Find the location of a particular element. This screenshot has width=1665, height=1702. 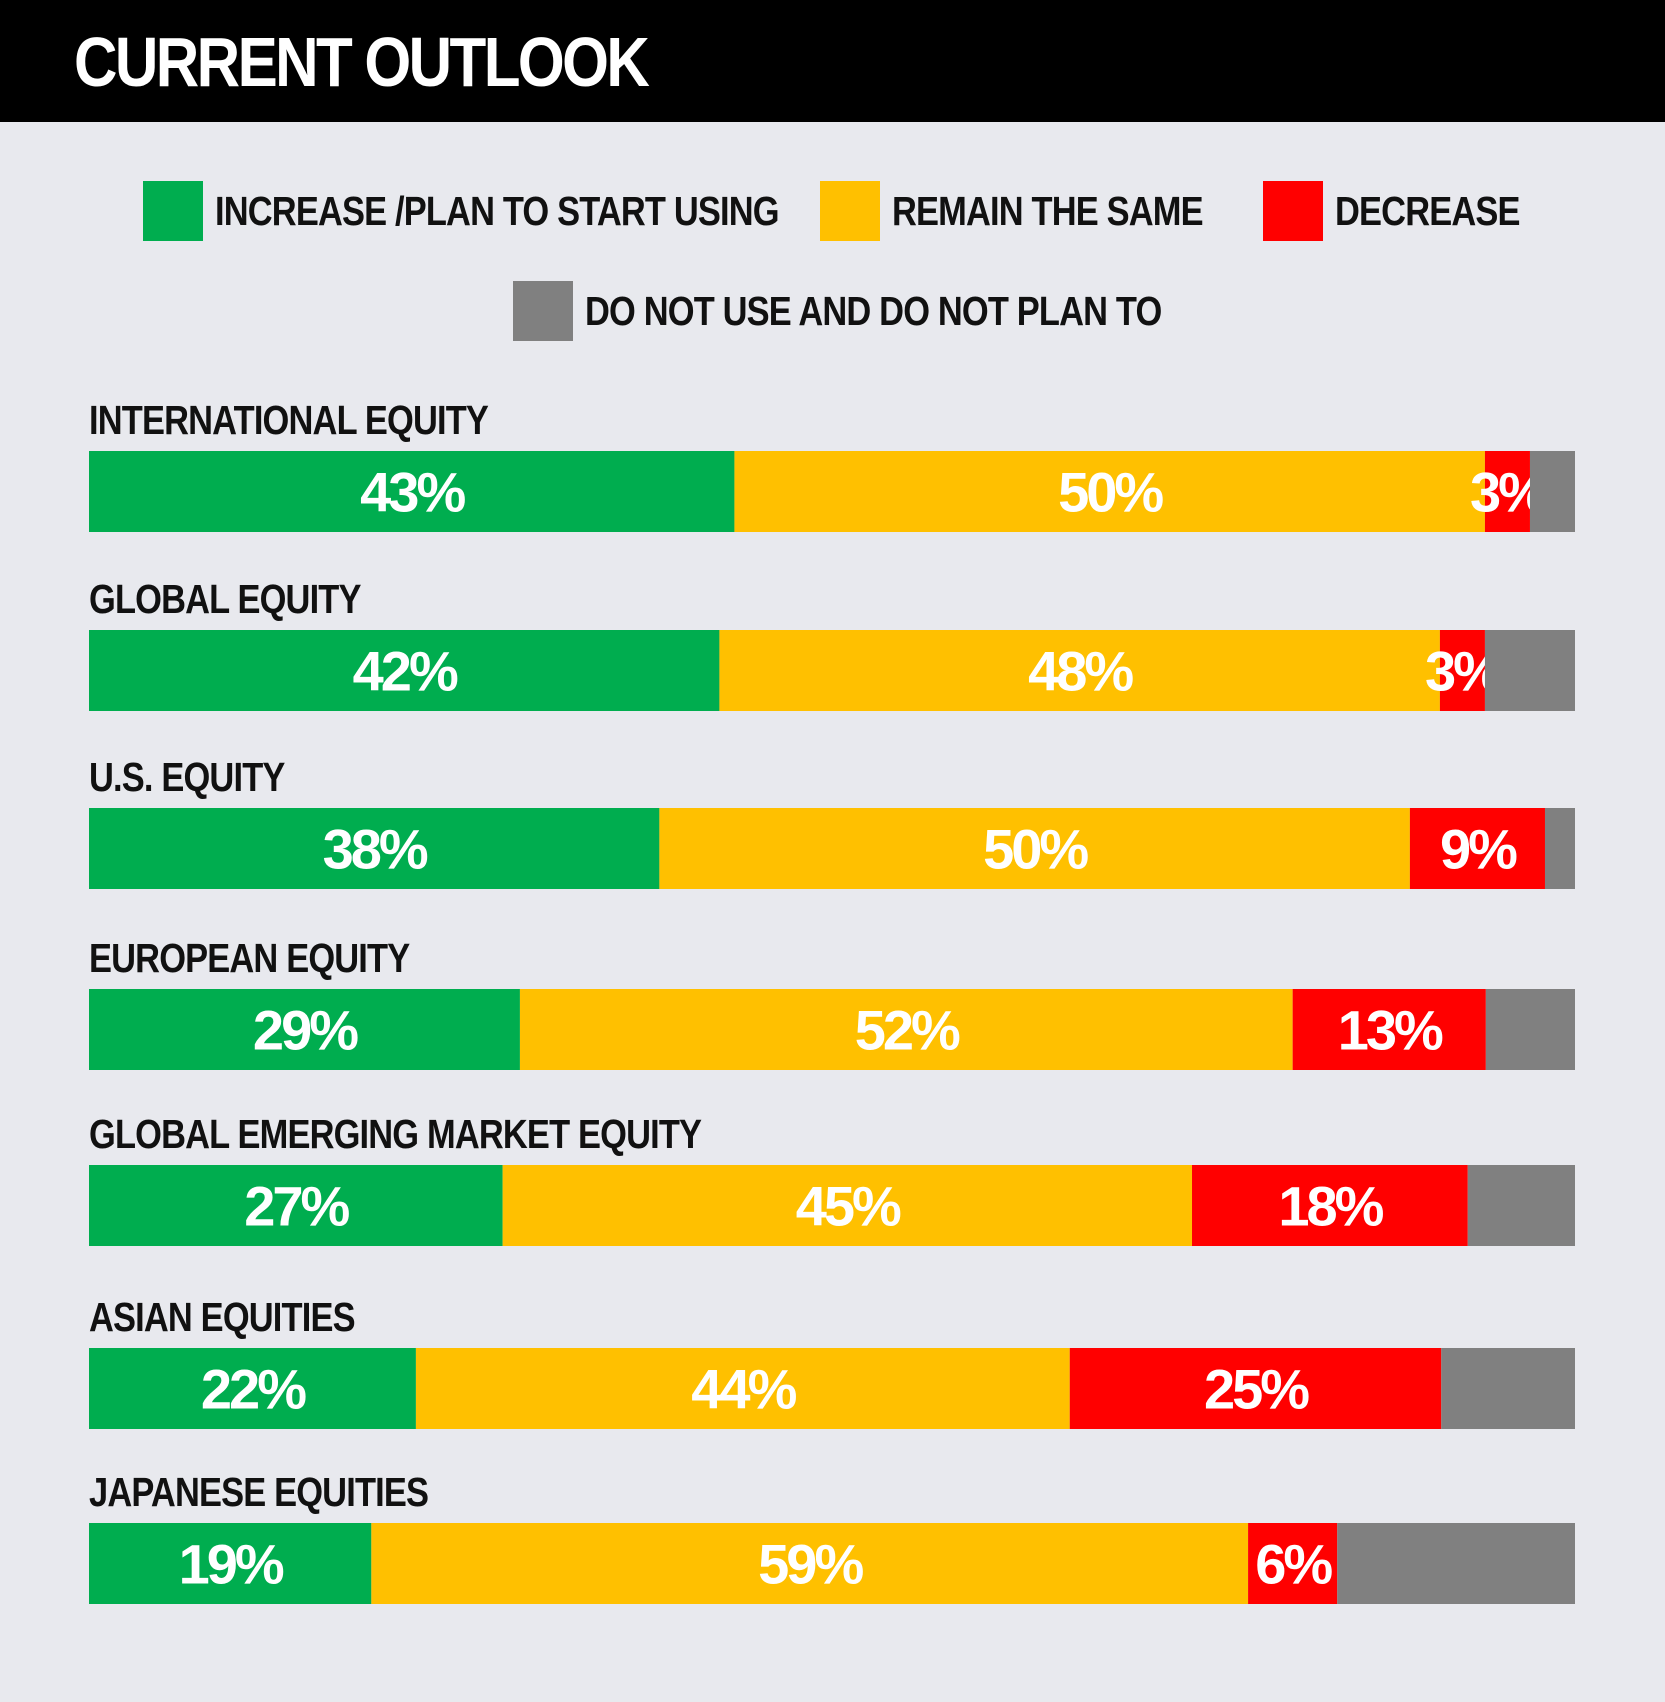

legend-label: DECREASE is located at coordinates (1427, 211).